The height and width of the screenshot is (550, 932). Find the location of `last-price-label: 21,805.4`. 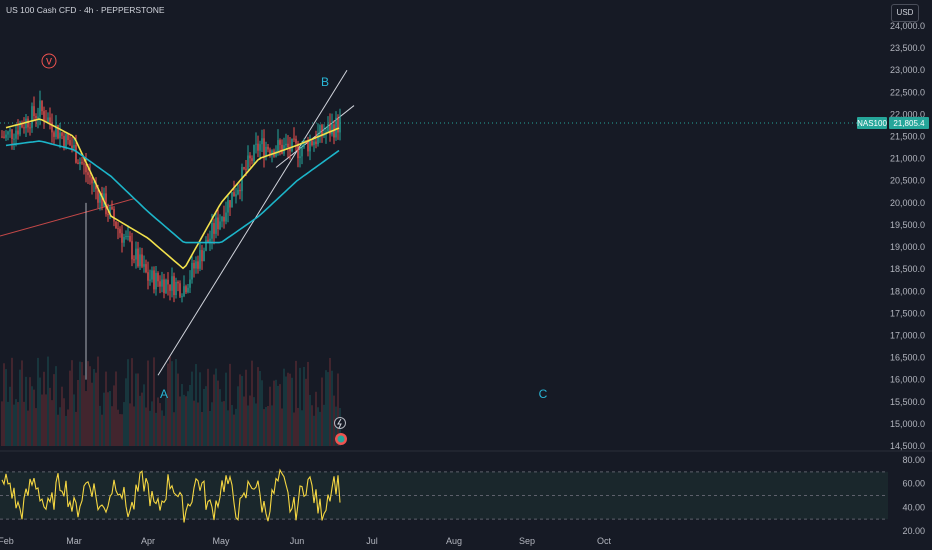

last-price-label: 21,805.4 is located at coordinates (909, 123).